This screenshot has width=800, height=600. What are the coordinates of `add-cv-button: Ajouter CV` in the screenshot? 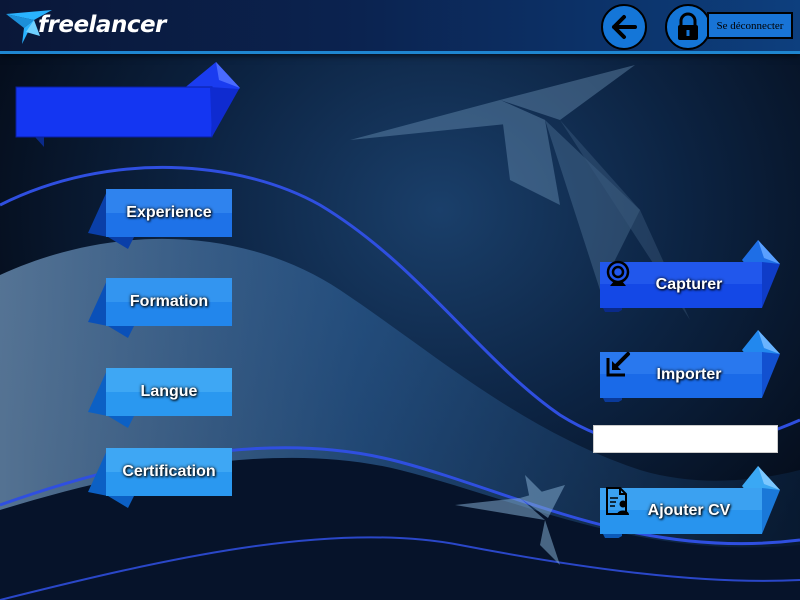 It's located at (689, 502).